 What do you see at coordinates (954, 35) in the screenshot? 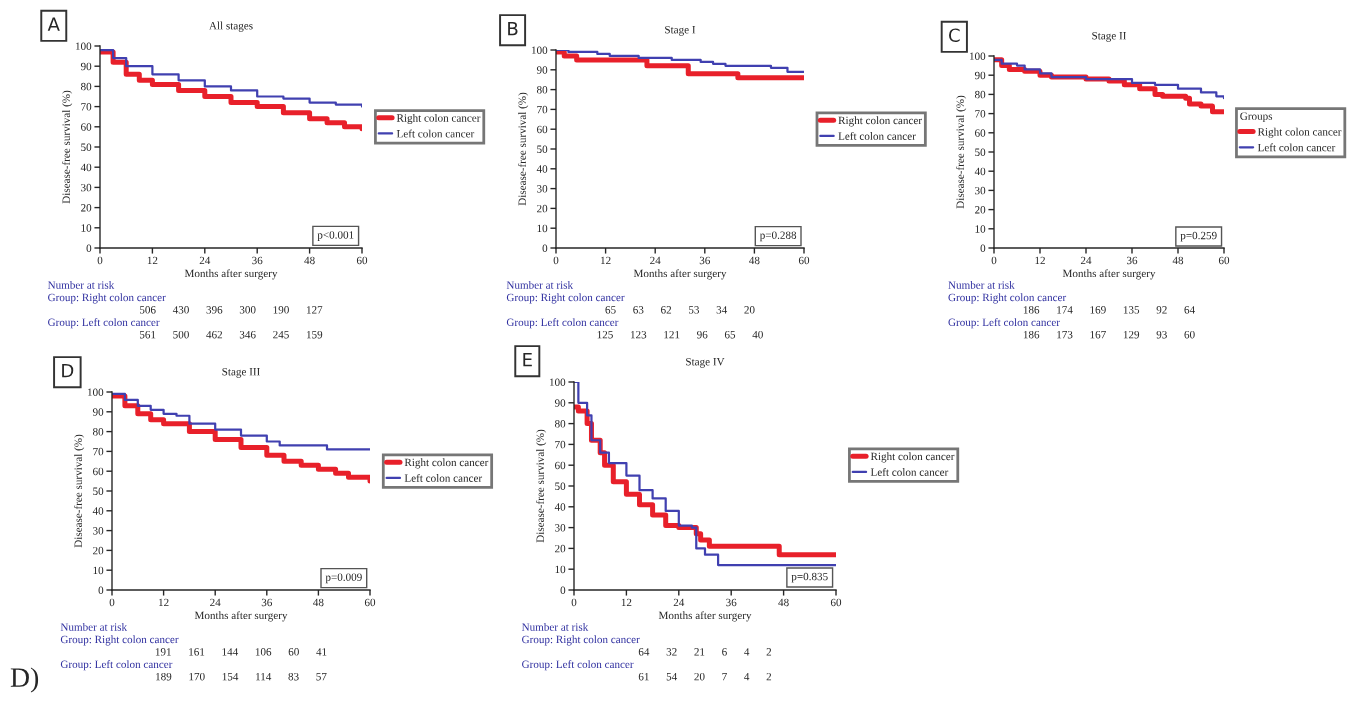
I see `text: C` at bounding box center [954, 35].